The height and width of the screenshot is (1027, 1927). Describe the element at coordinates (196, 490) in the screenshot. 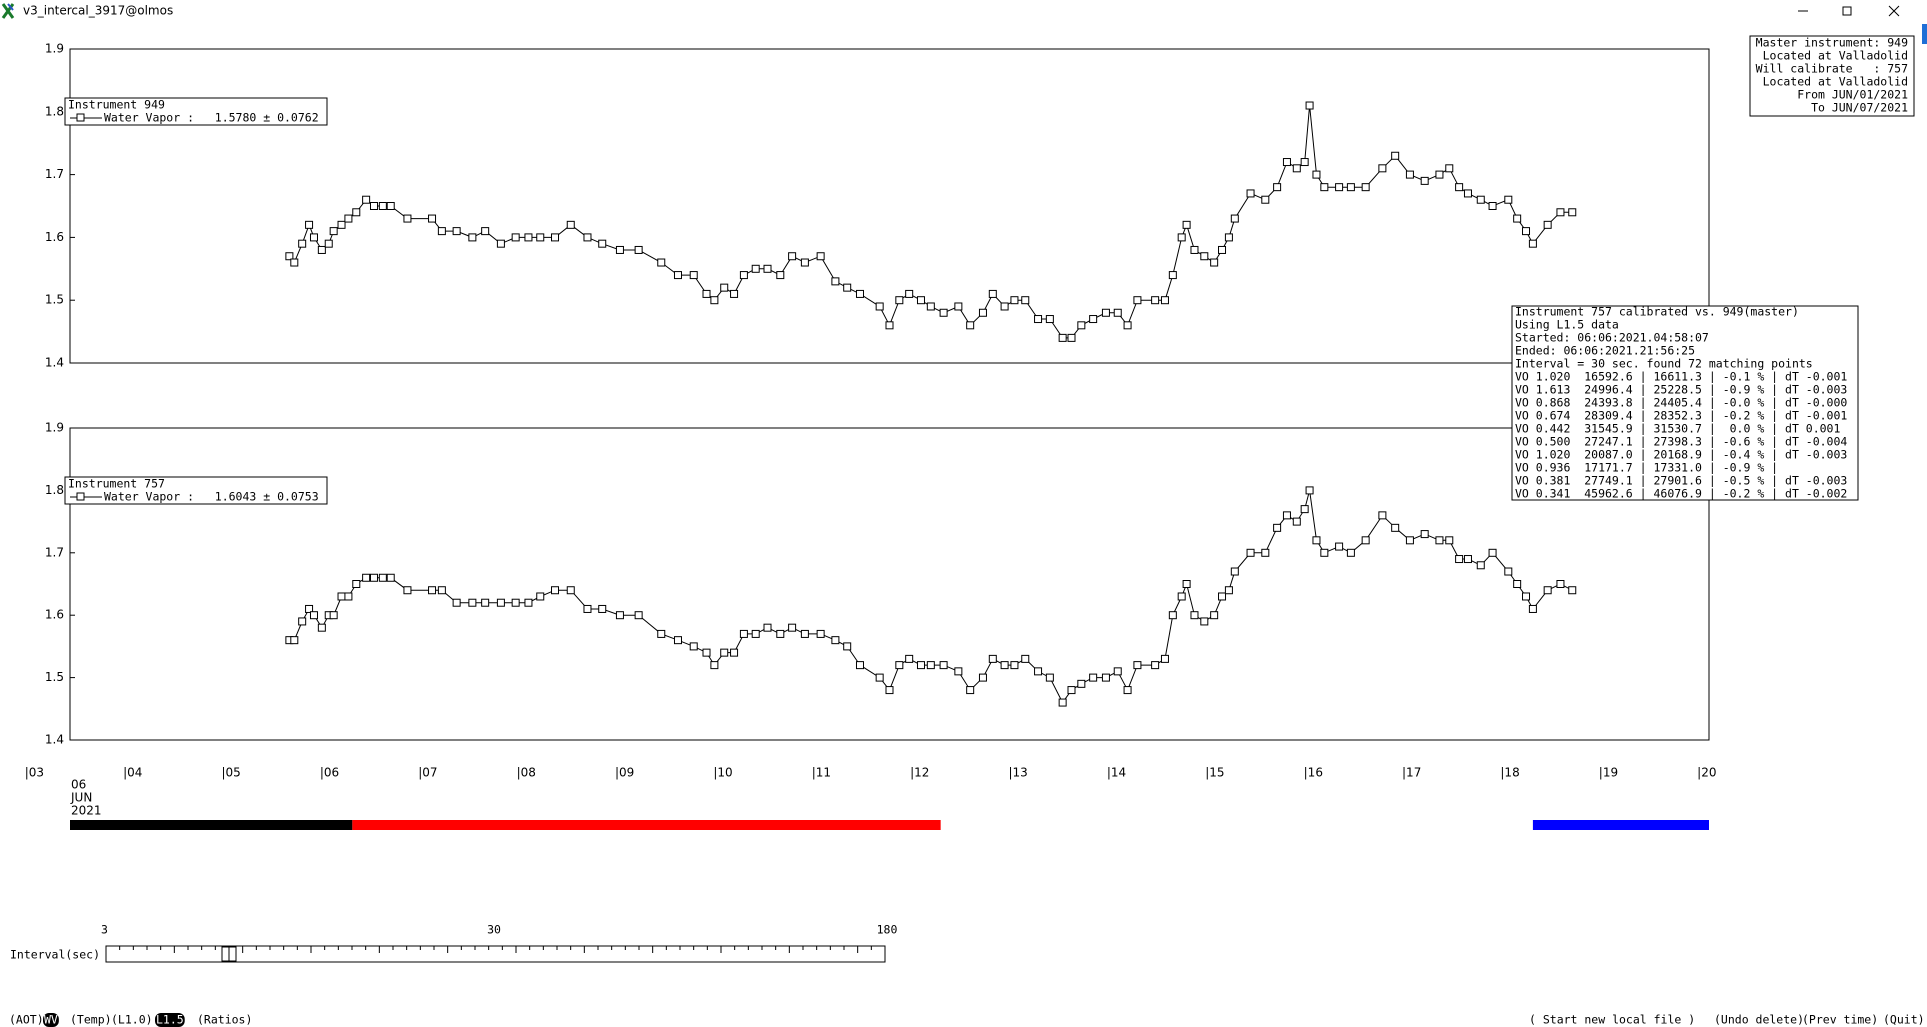

I see `legend-box` at that location.